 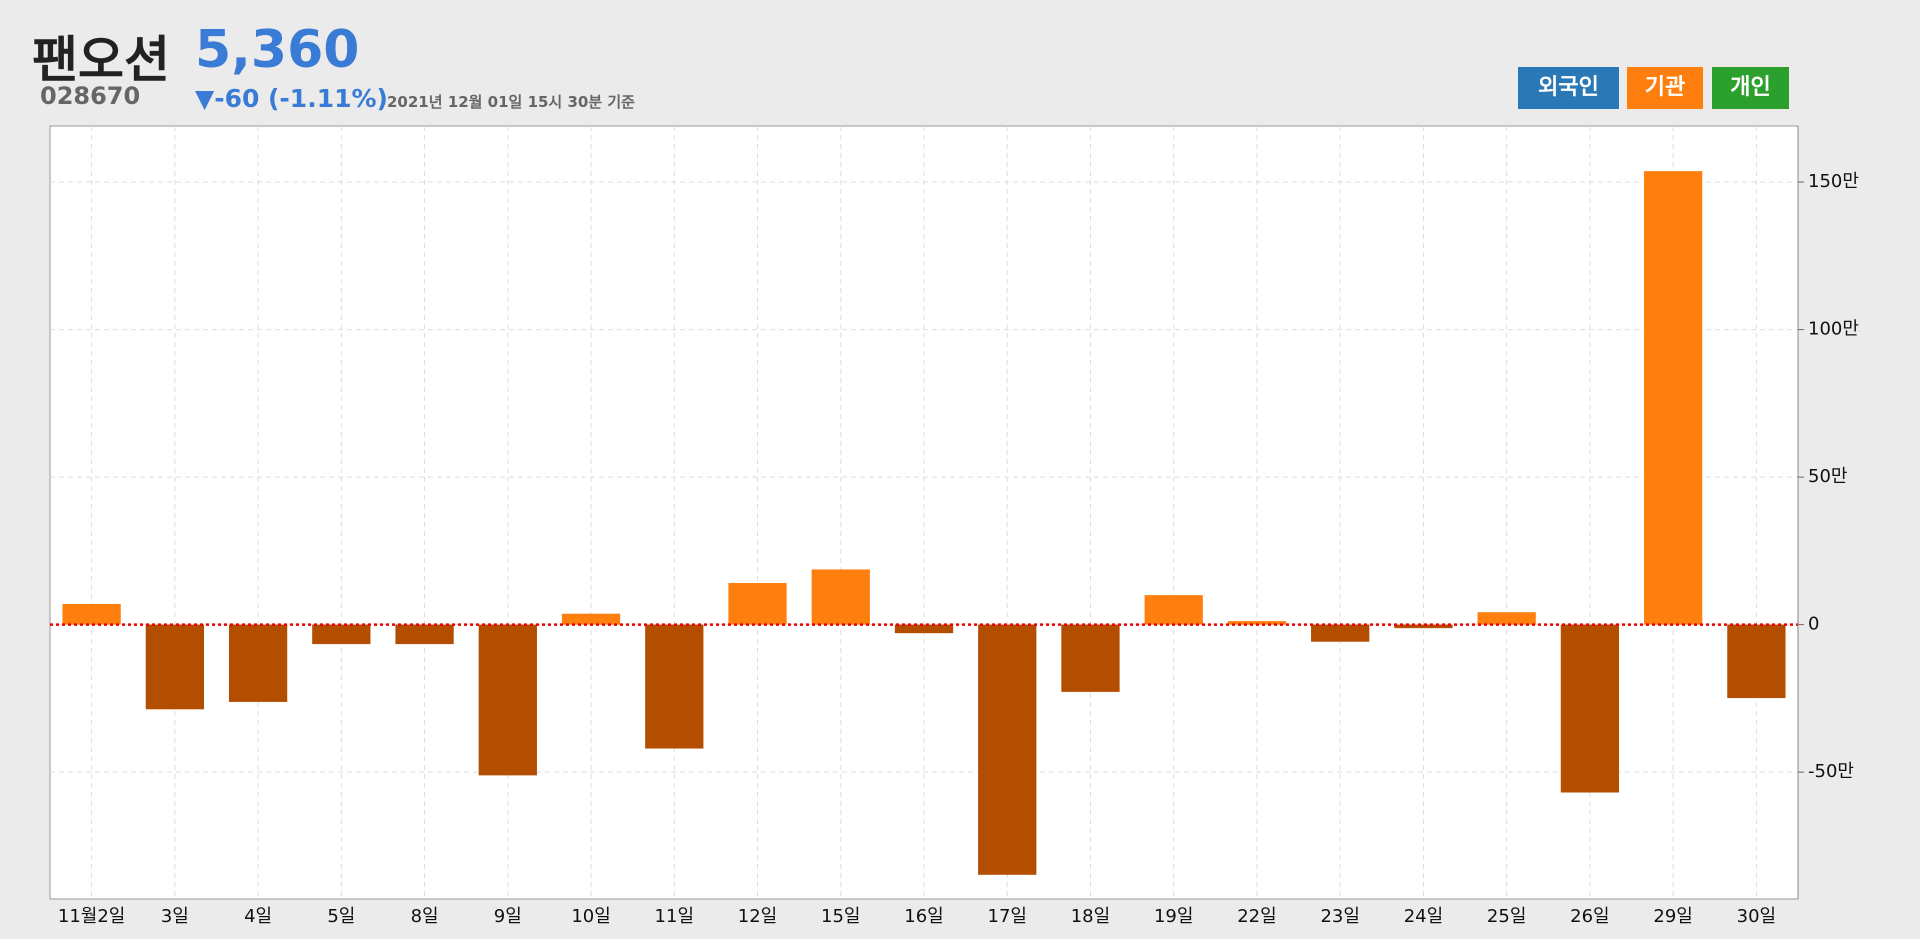 What do you see at coordinates (1831, 771) in the screenshot?
I see `y-tick-label: -50만` at bounding box center [1831, 771].